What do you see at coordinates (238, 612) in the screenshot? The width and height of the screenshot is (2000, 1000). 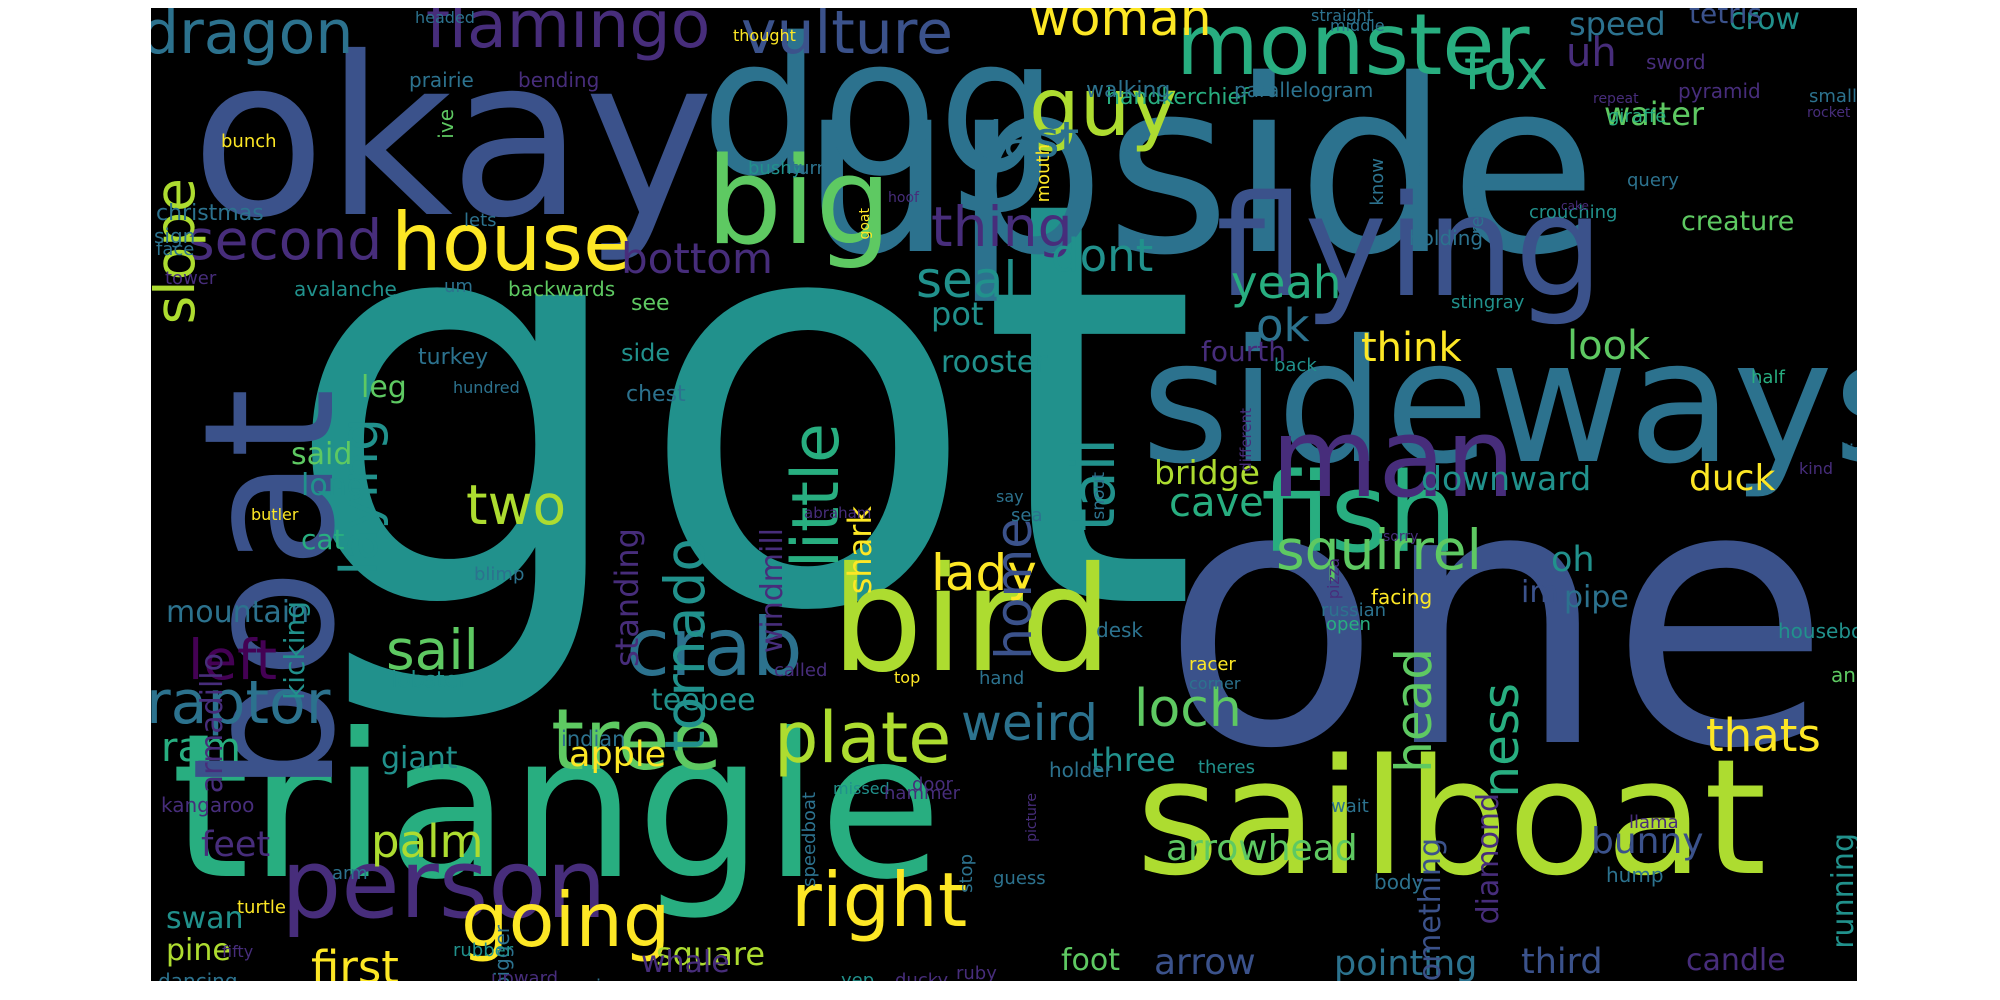 I see `word-mountain: mountain` at bounding box center [238, 612].